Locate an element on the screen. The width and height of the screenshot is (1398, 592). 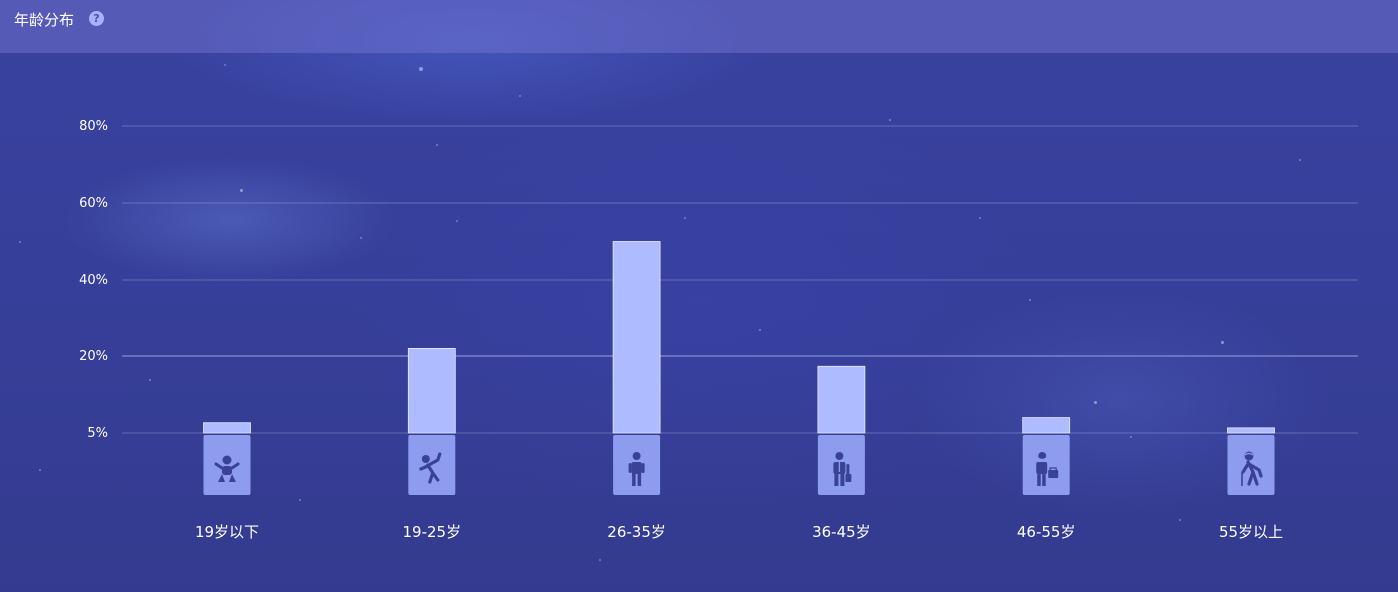
panel-title: 年龄分布 is located at coordinates (44, 20).